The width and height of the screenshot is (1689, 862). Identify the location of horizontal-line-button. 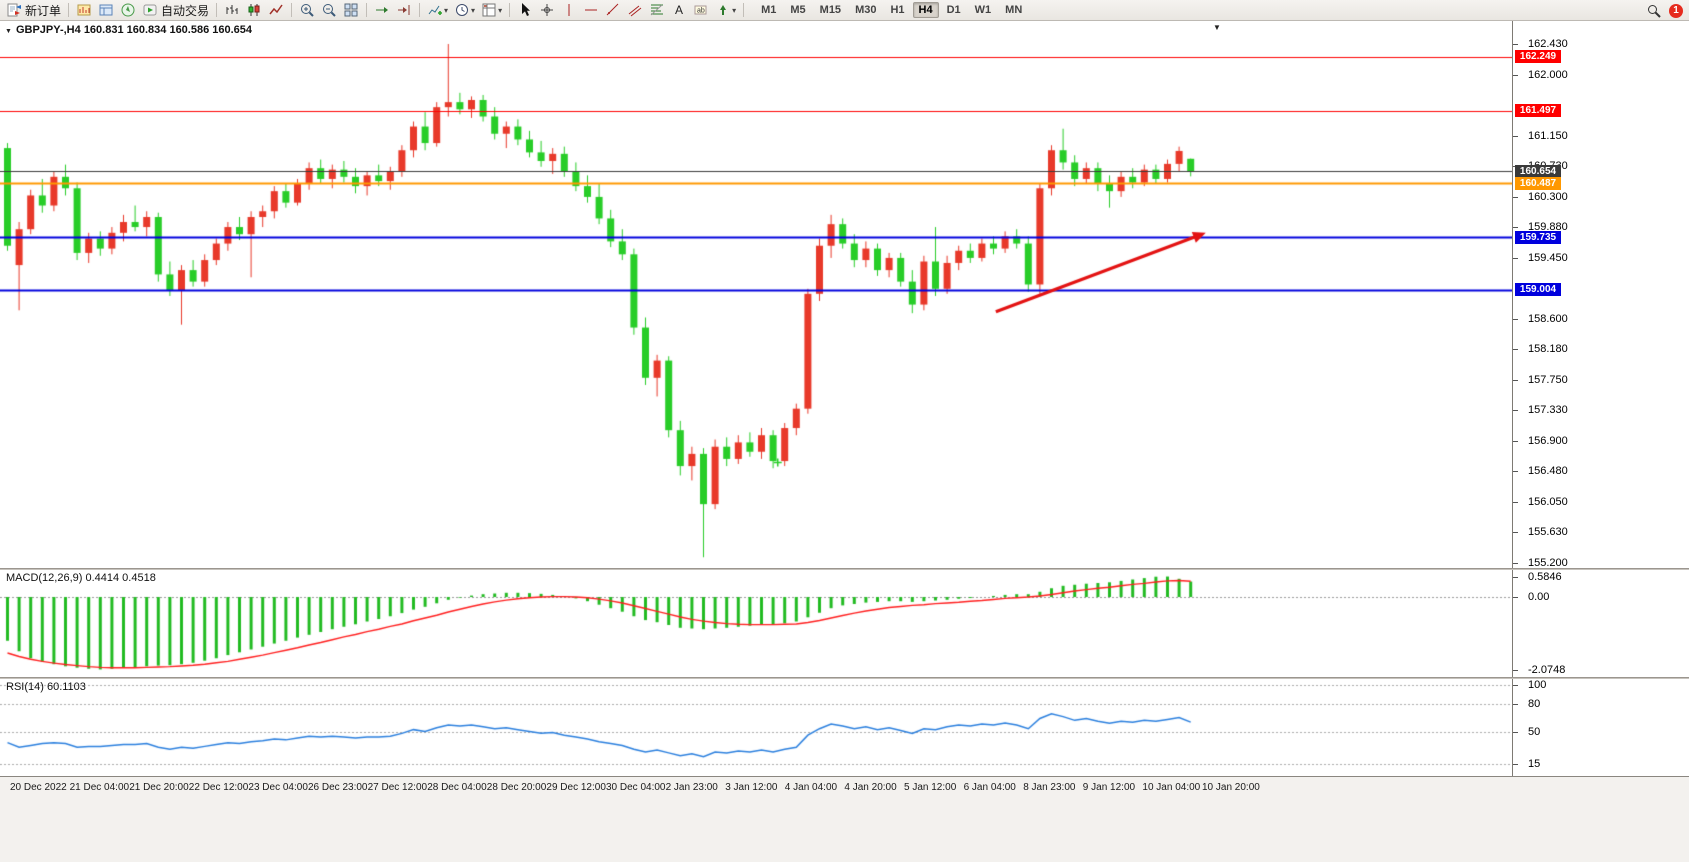
(591, 10).